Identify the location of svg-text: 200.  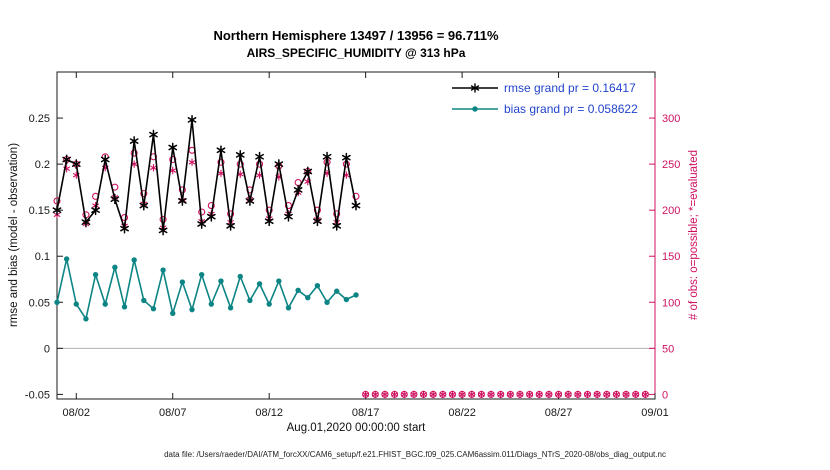
(671, 211).